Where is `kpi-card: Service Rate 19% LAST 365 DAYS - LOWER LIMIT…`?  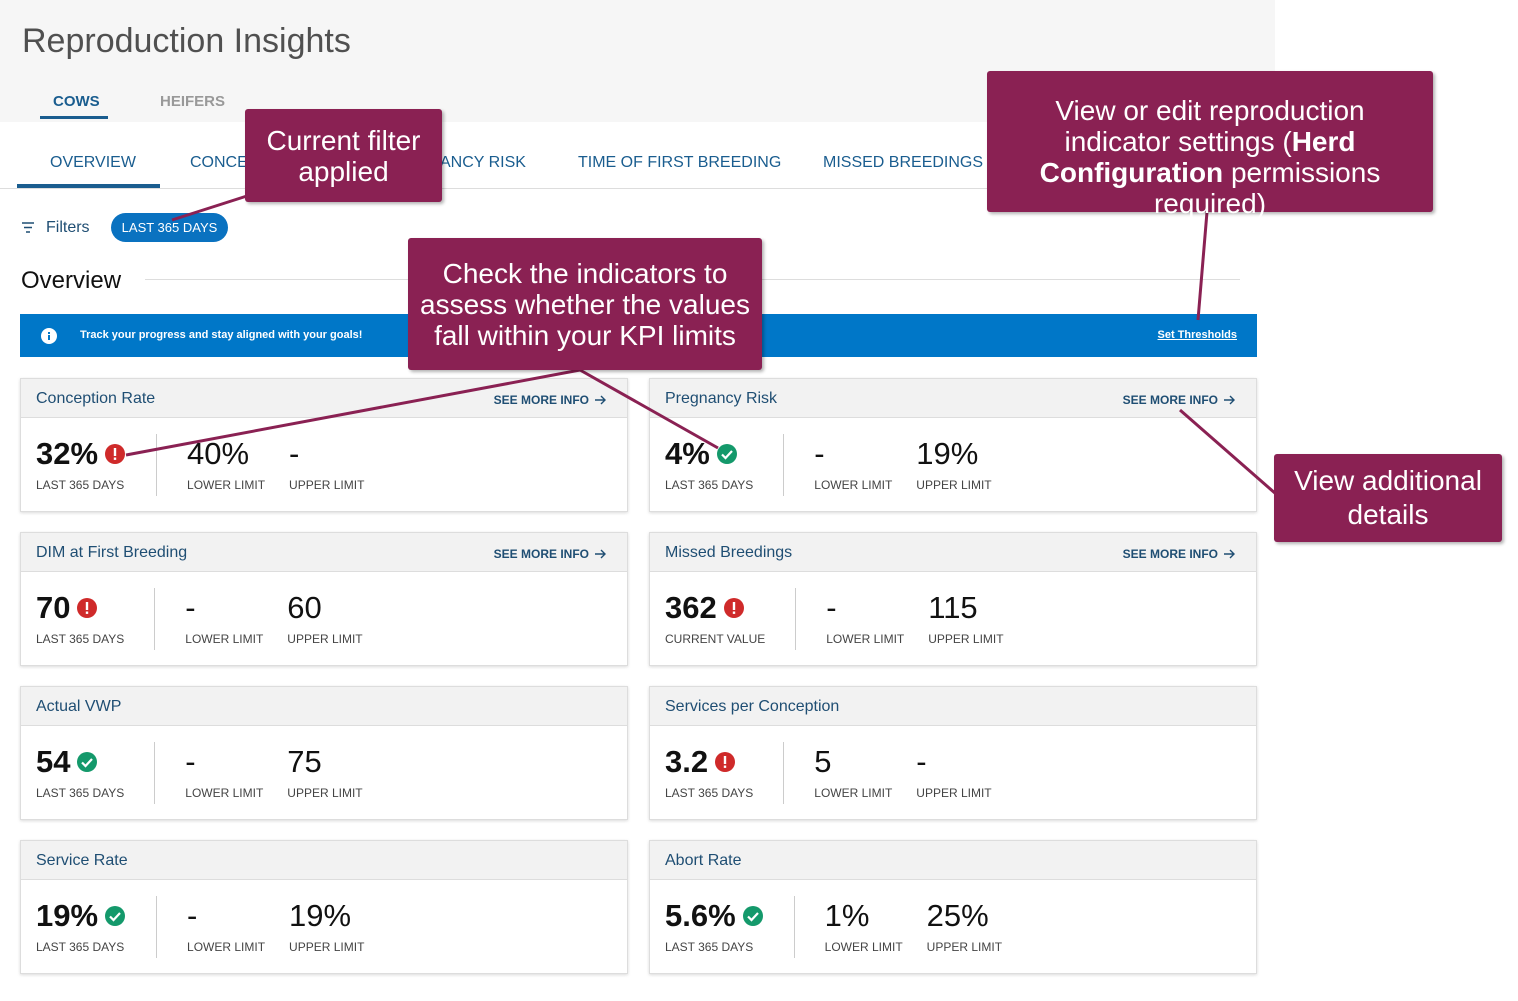
kpi-card: Service Rate 19% LAST 365 DAYS - LOWER LIMIT… is located at coordinates (324, 907).